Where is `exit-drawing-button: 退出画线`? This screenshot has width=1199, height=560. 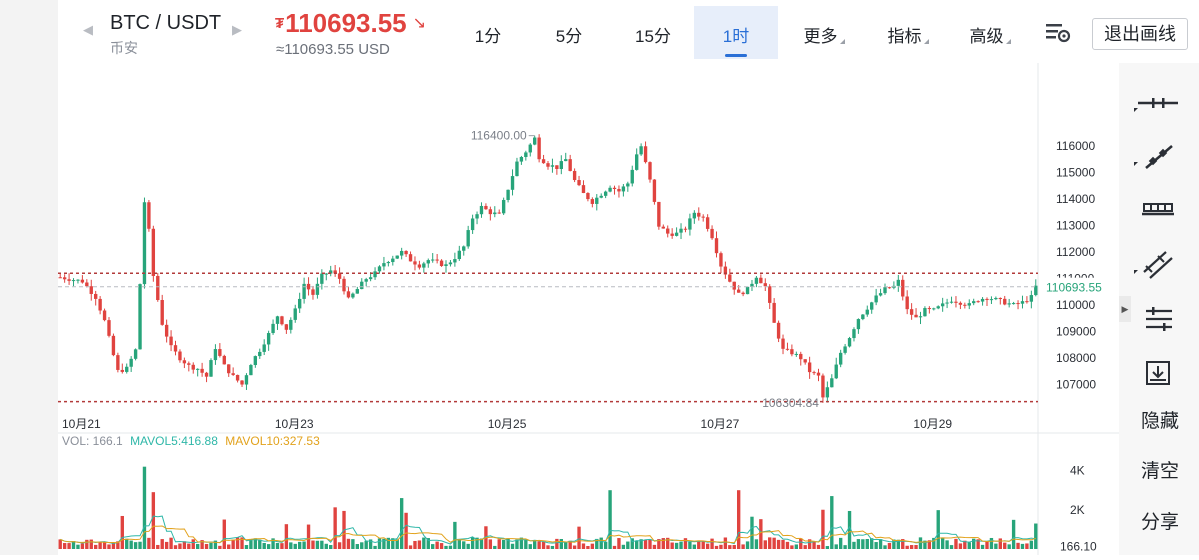
exit-drawing-button: 退出画线 is located at coordinates (1140, 34).